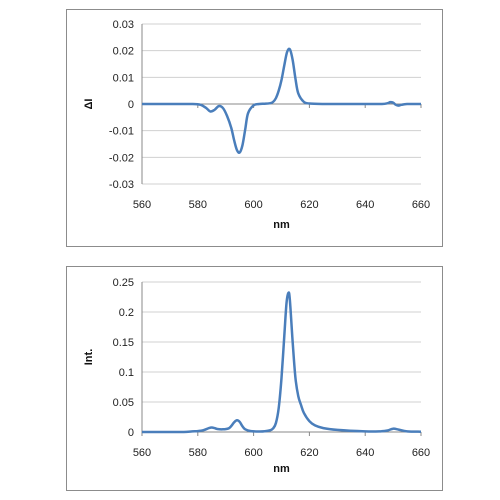 This screenshot has width=500, height=500. I want to click on y-tick-label: 0.1, so click(126, 373).